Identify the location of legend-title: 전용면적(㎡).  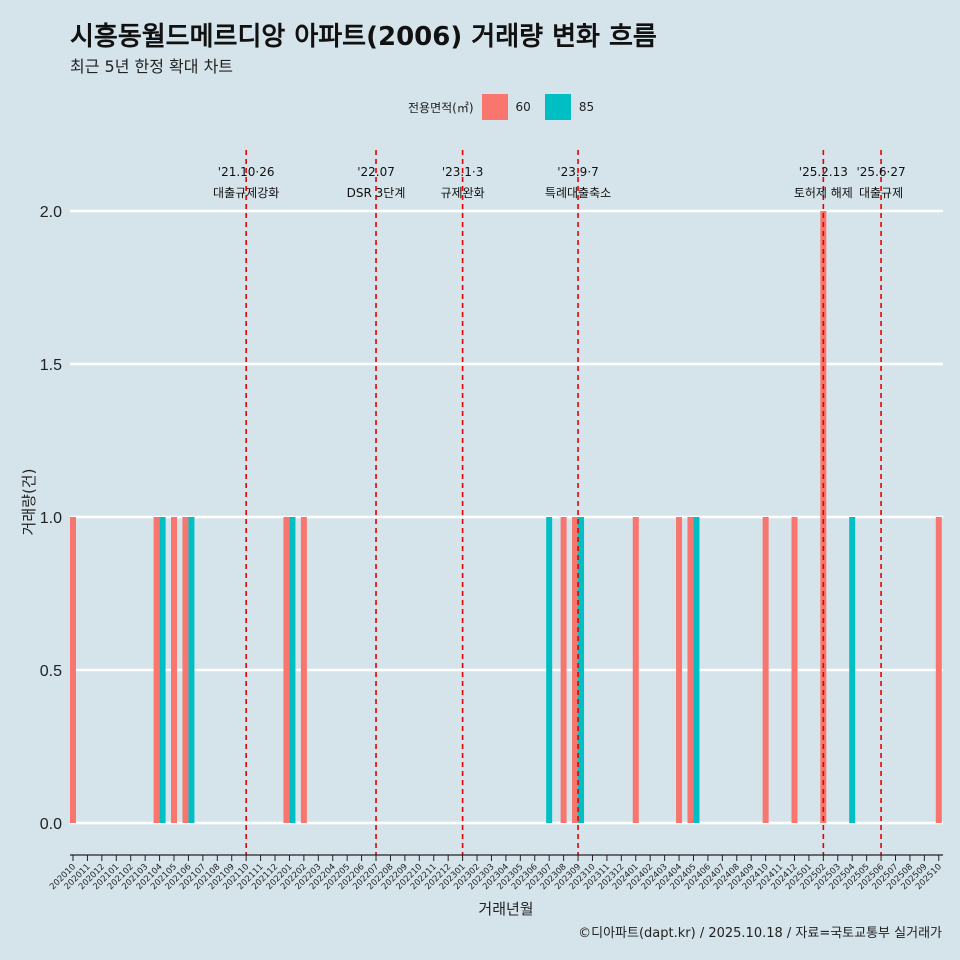
(441, 107).